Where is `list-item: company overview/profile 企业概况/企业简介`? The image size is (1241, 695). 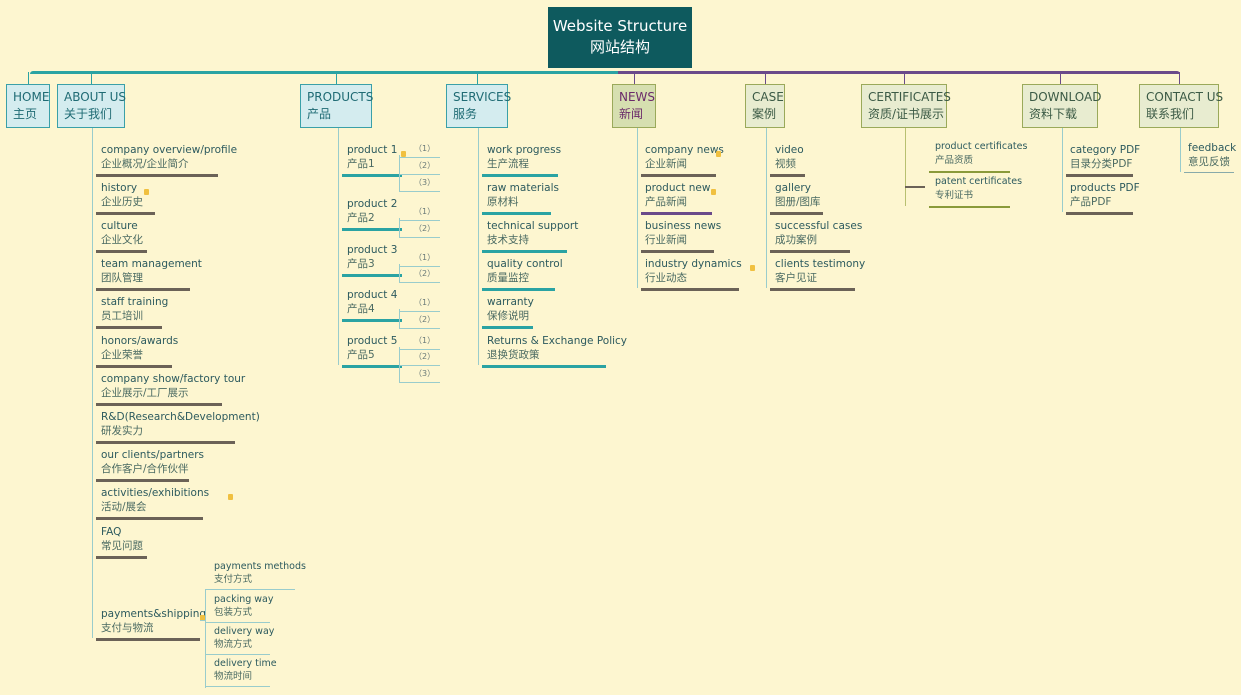
list-item: company overview/profile 企业概况/企业简介 is located at coordinates (169, 157).